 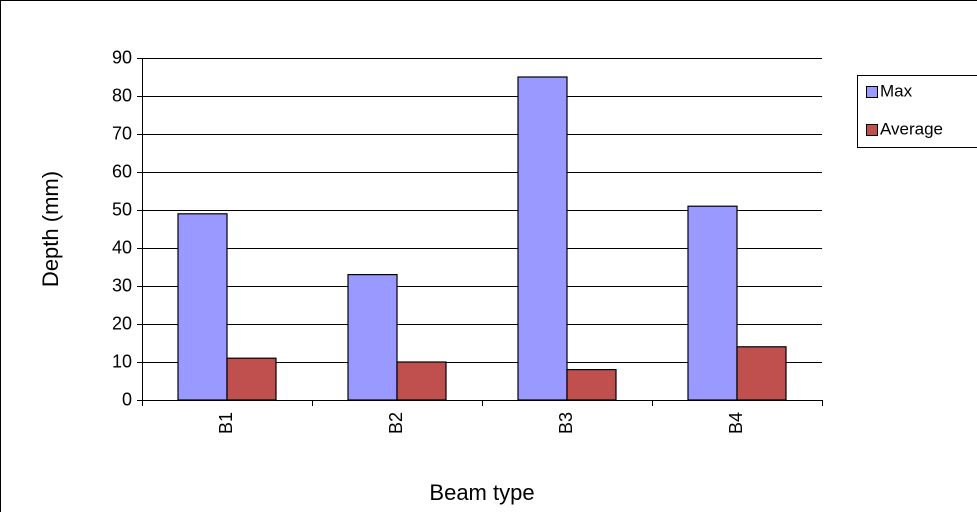 What do you see at coordinates (122, 171) in the screenshot?
I see `y-tick-label: 60` at bounding box center [122, 171].